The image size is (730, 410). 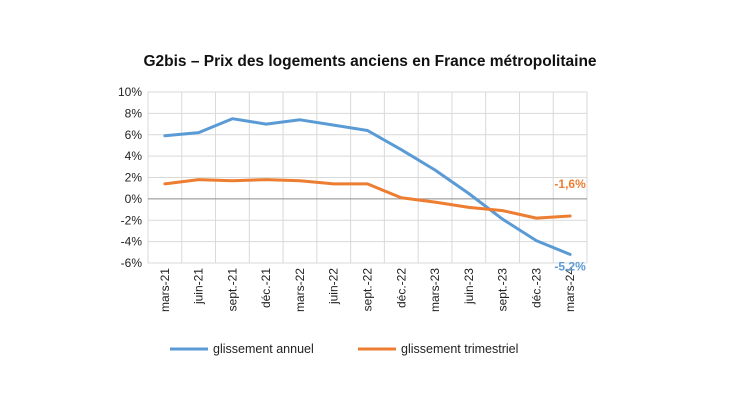 I want to click on legend-label-1: glissement trimestriel, so click(x=459, y=349).